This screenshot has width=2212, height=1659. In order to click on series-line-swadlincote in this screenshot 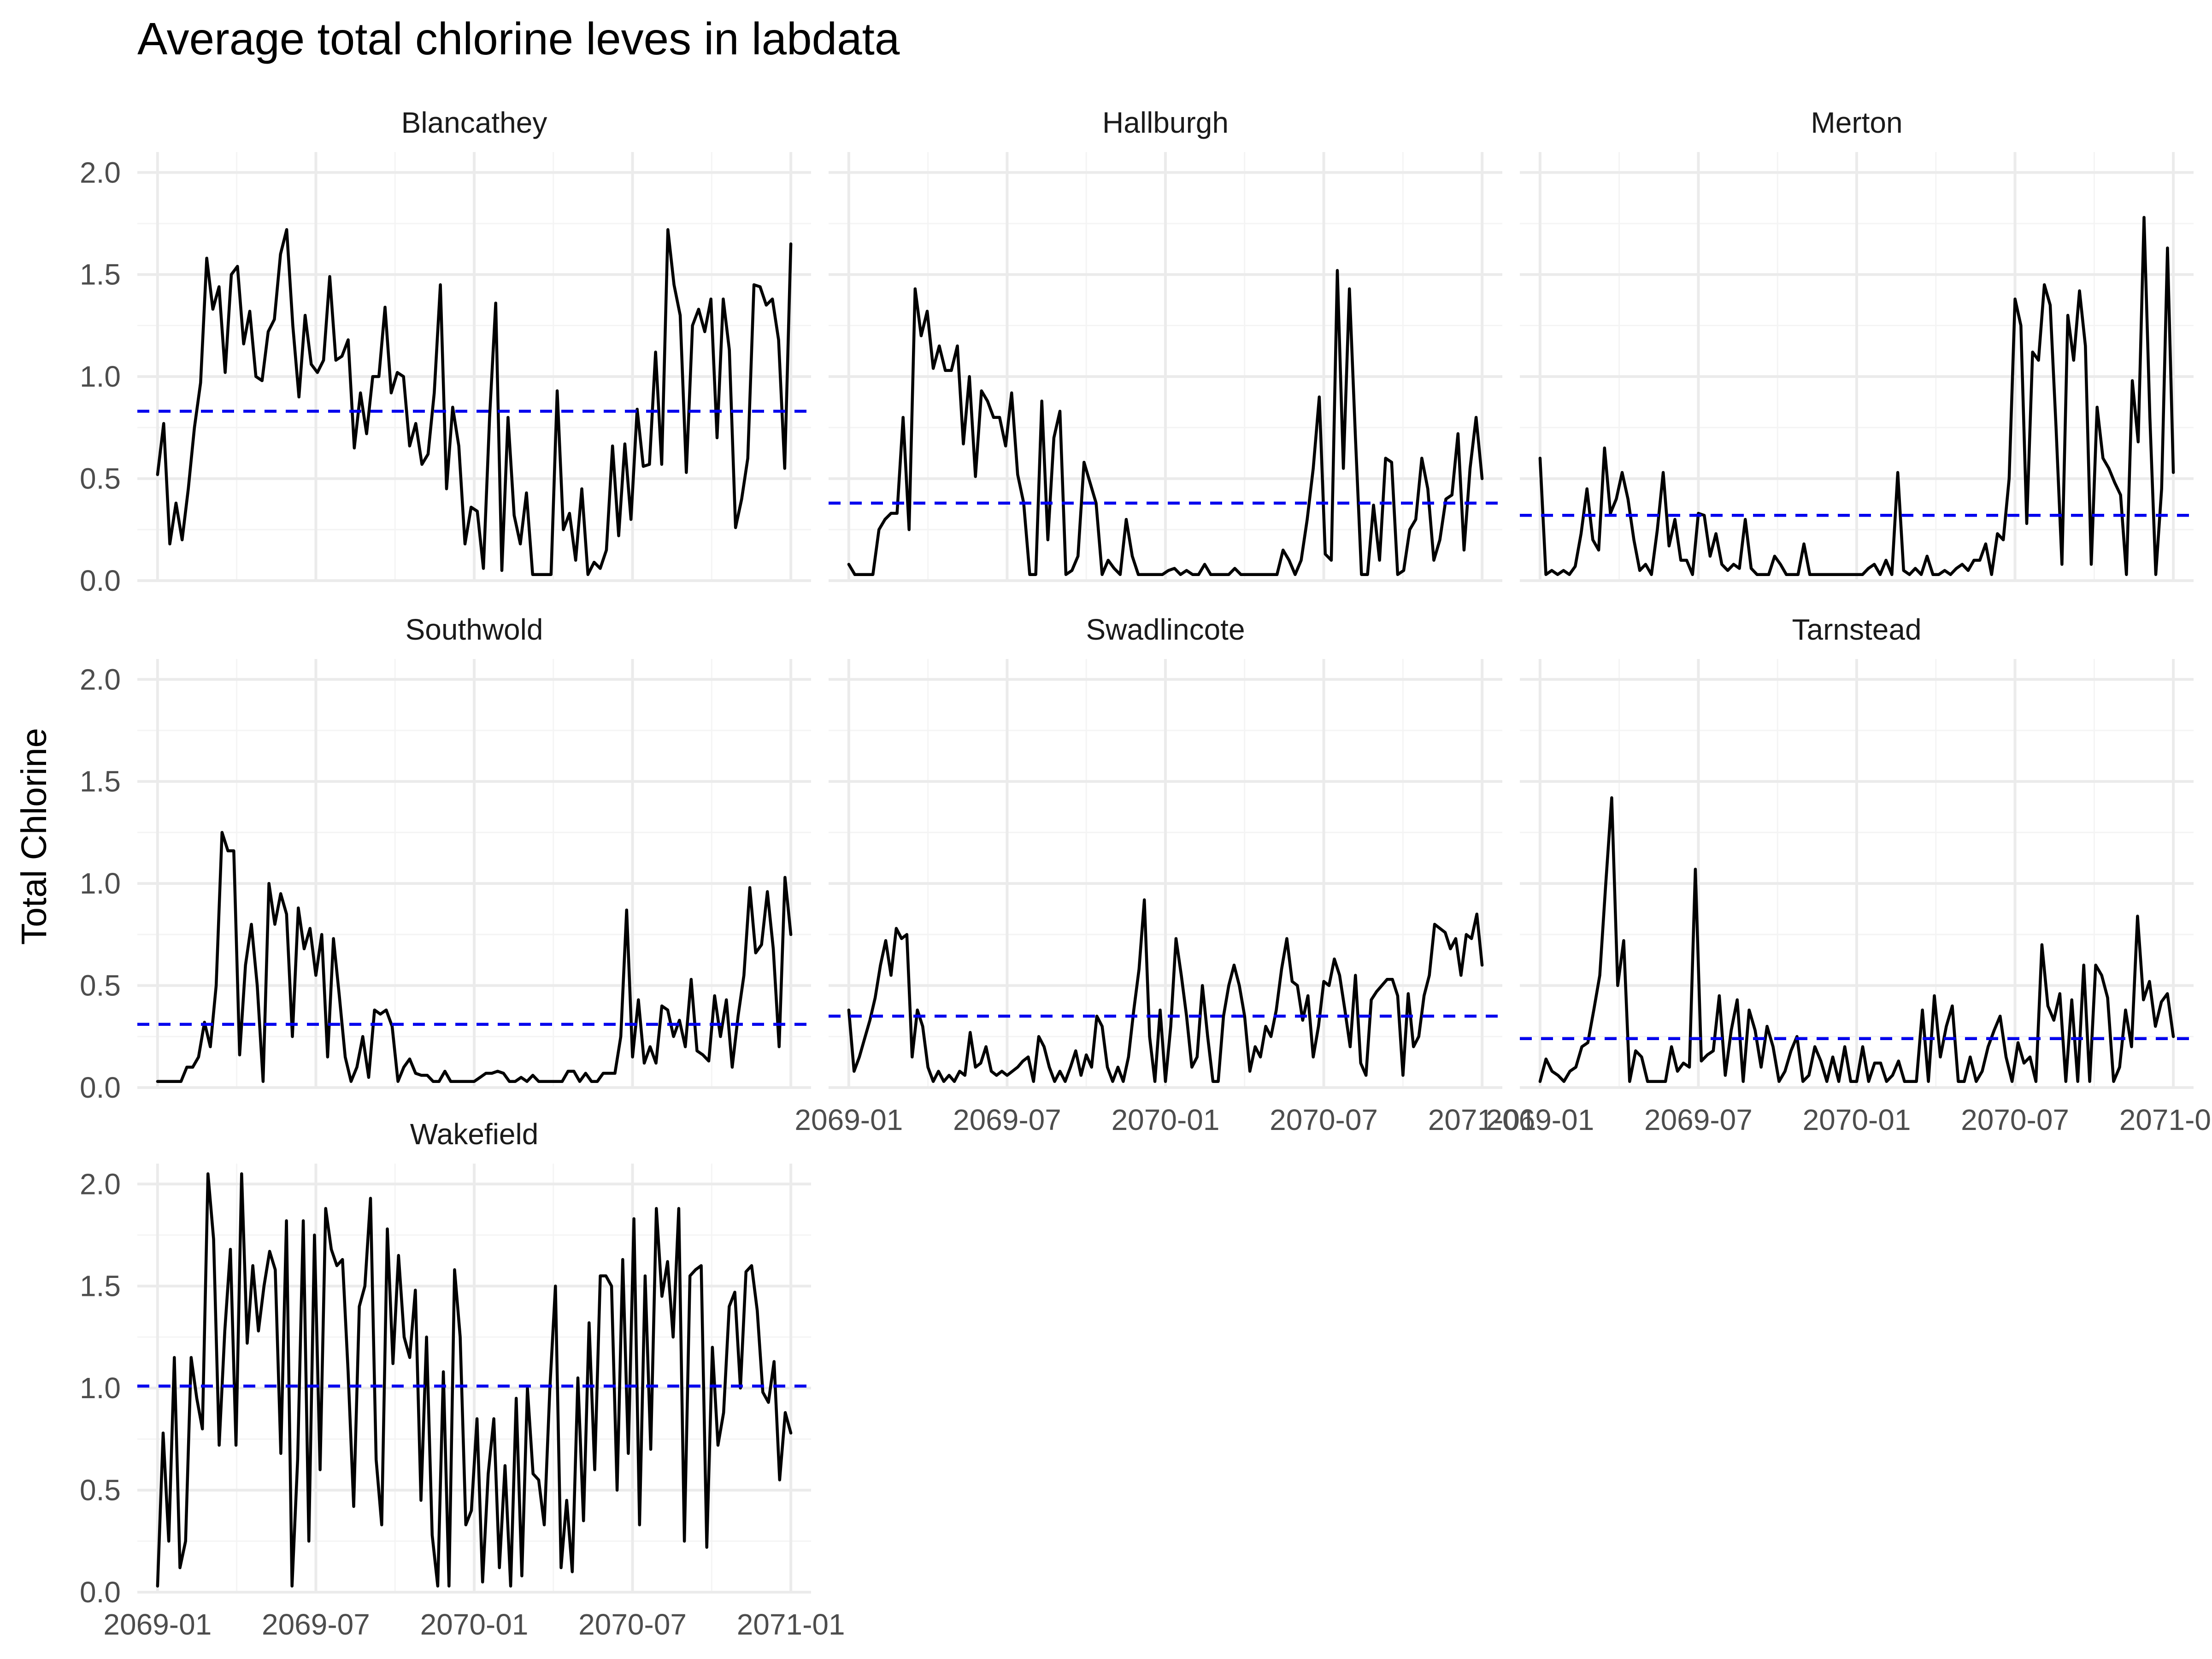, I will do `click(1165, 990)`.